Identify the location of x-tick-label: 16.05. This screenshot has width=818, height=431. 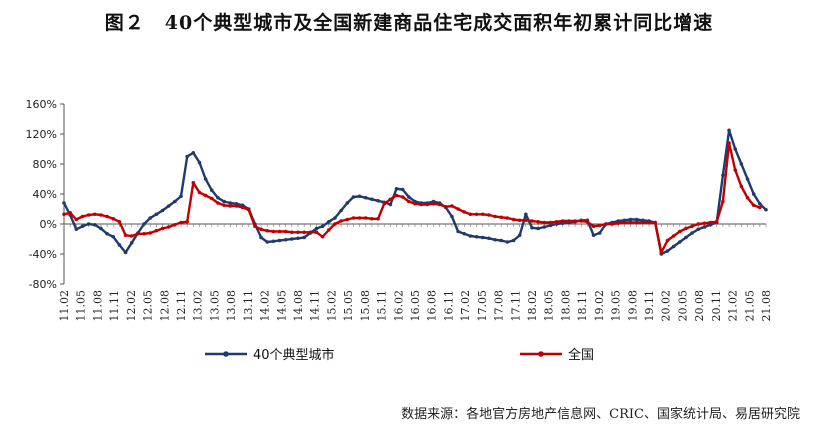
(415, 306).